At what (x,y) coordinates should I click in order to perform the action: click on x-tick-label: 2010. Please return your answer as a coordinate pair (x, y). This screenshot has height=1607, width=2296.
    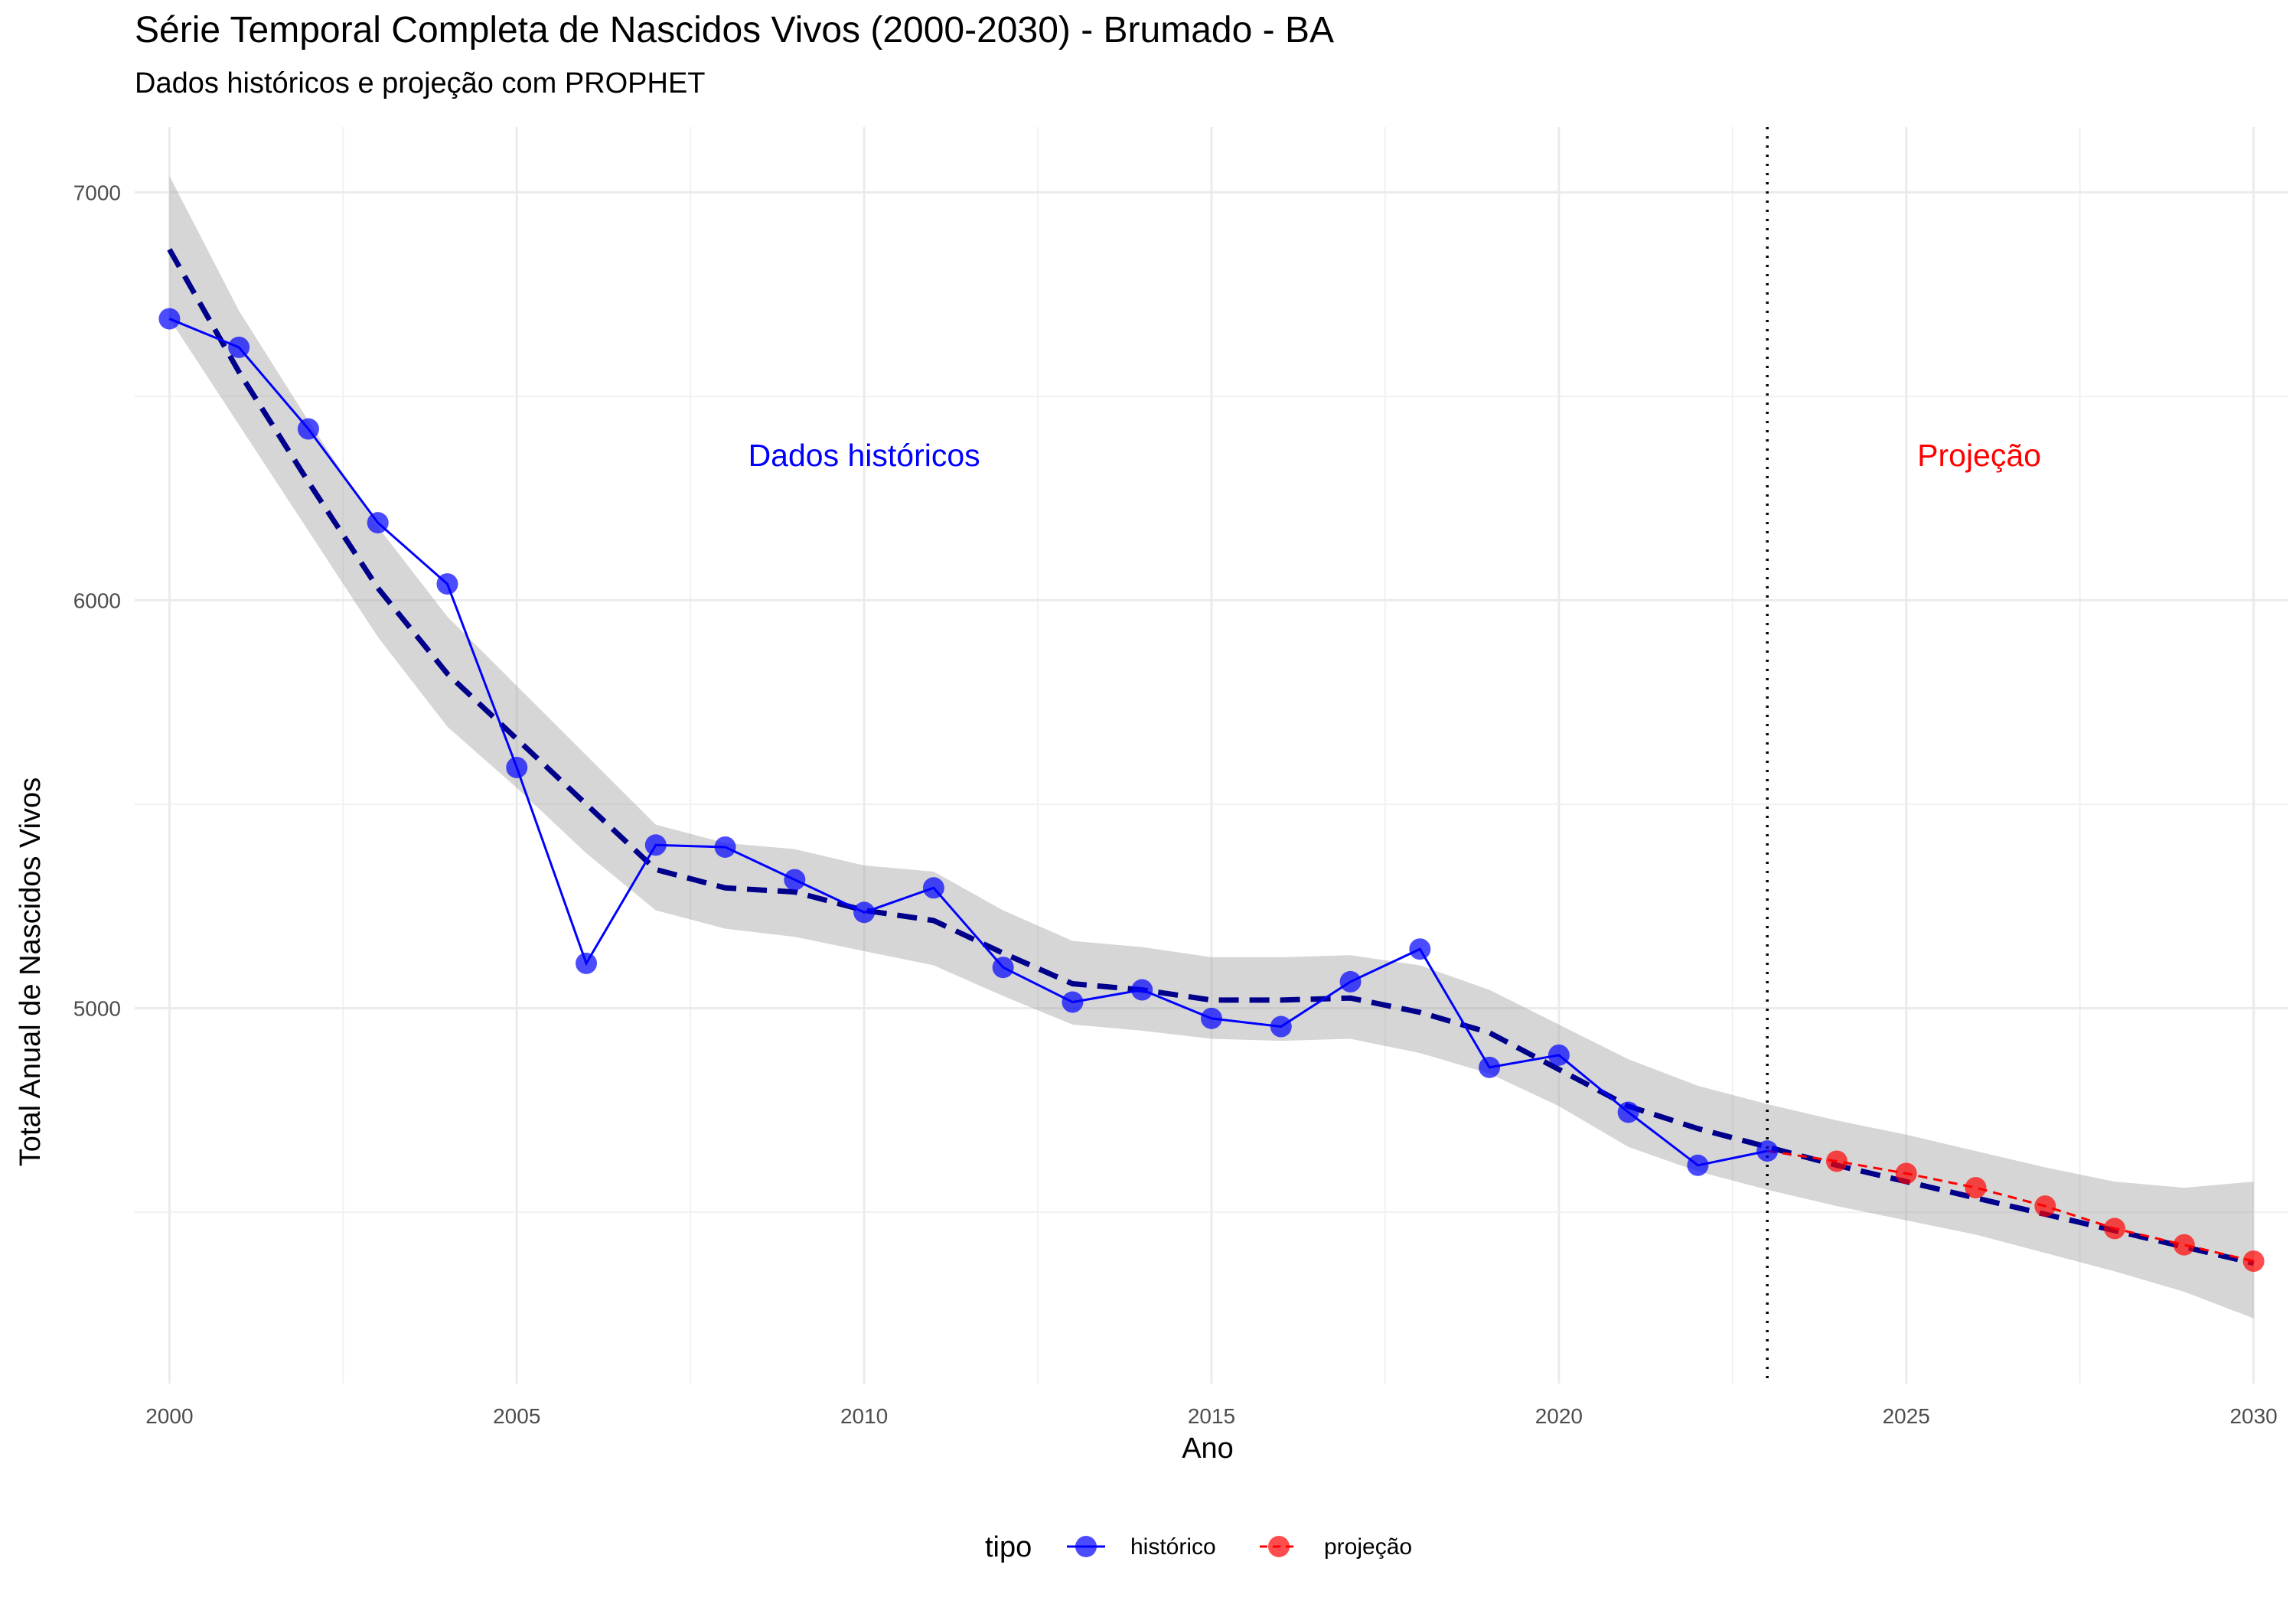
    Looking at the image, I should click on (864, 1416).